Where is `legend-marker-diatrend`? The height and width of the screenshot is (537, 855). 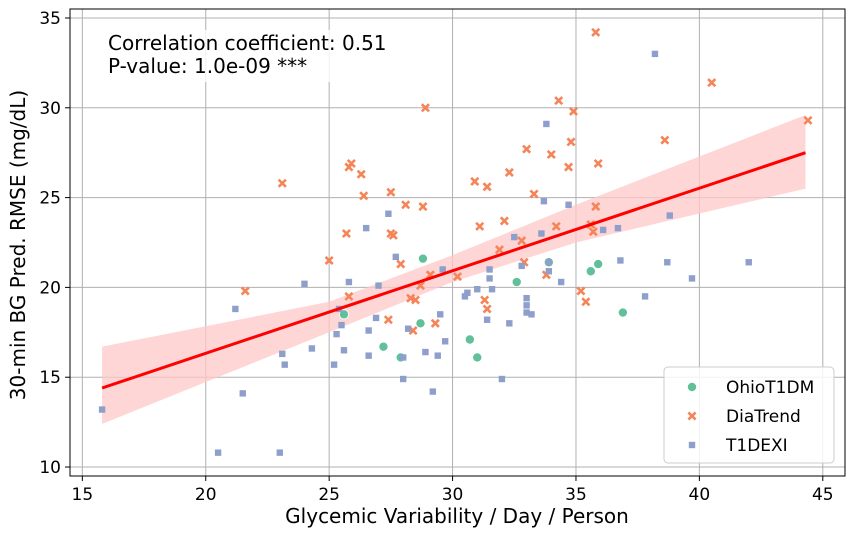 legend-marker-diatrend is located at coordinates (692, 416).